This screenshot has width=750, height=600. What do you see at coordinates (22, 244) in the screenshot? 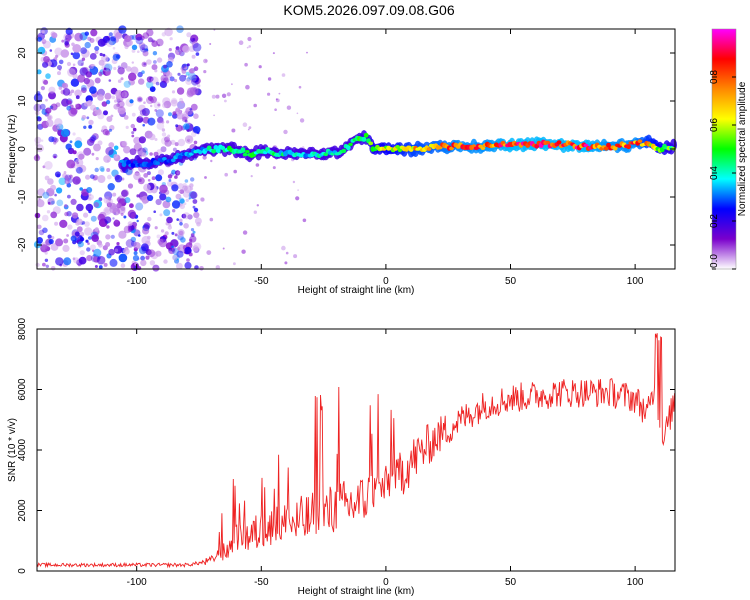
I see `y-tick-label: -20` at bounding box center [22, 244].